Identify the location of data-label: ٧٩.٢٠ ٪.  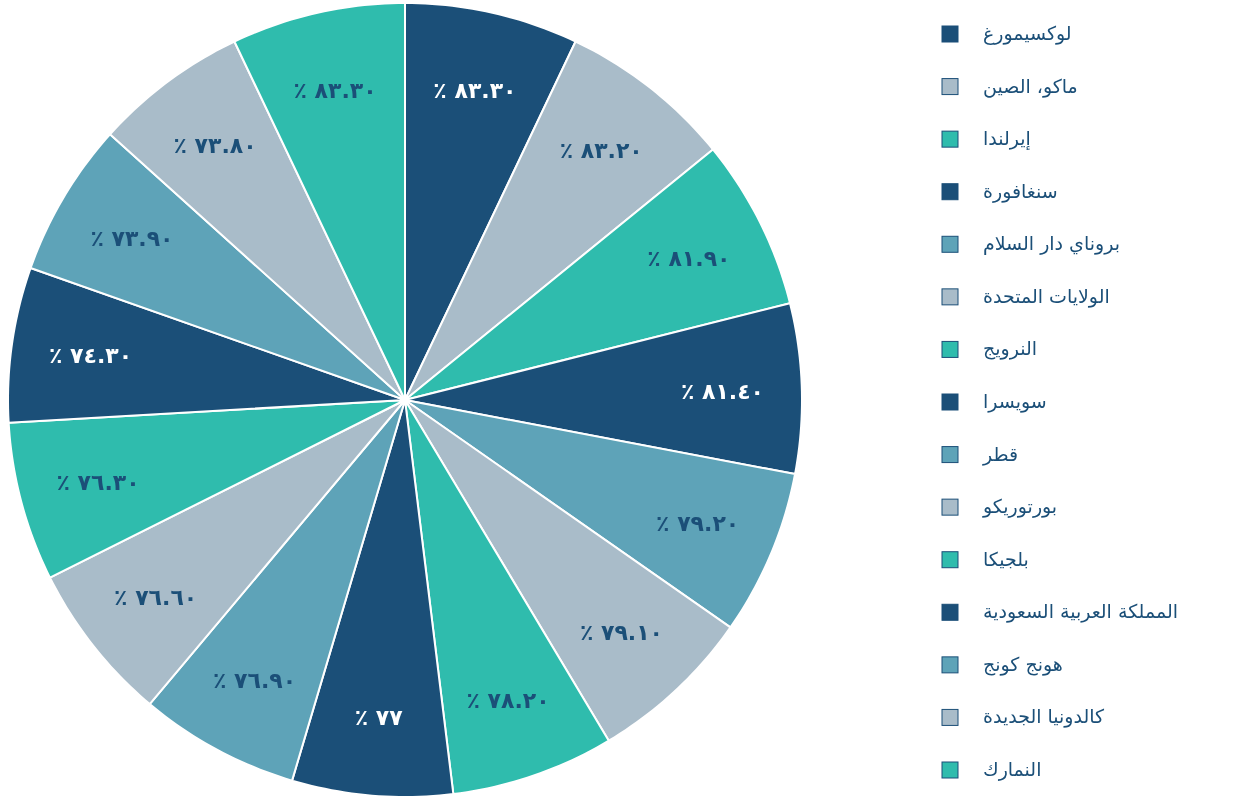
(698, 524).